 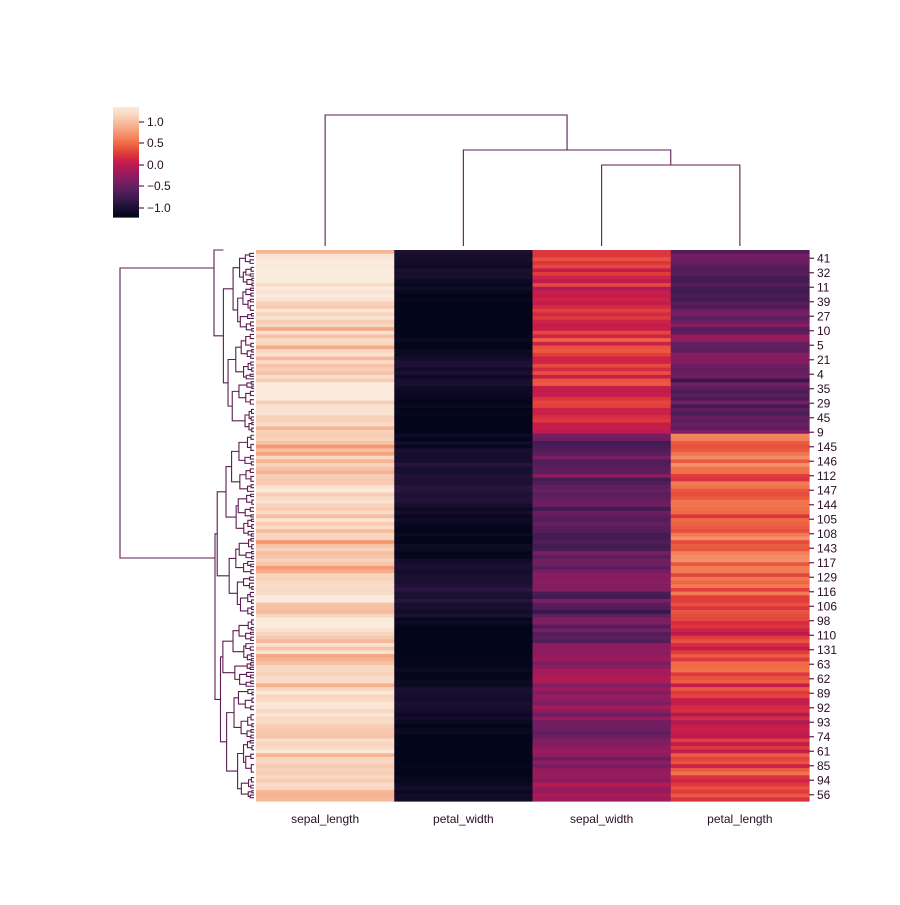 What do you see at coordinates (739, 819) in the screenshot?
I see `column-tick-label: petal_length` at bounding box center [739, 819].